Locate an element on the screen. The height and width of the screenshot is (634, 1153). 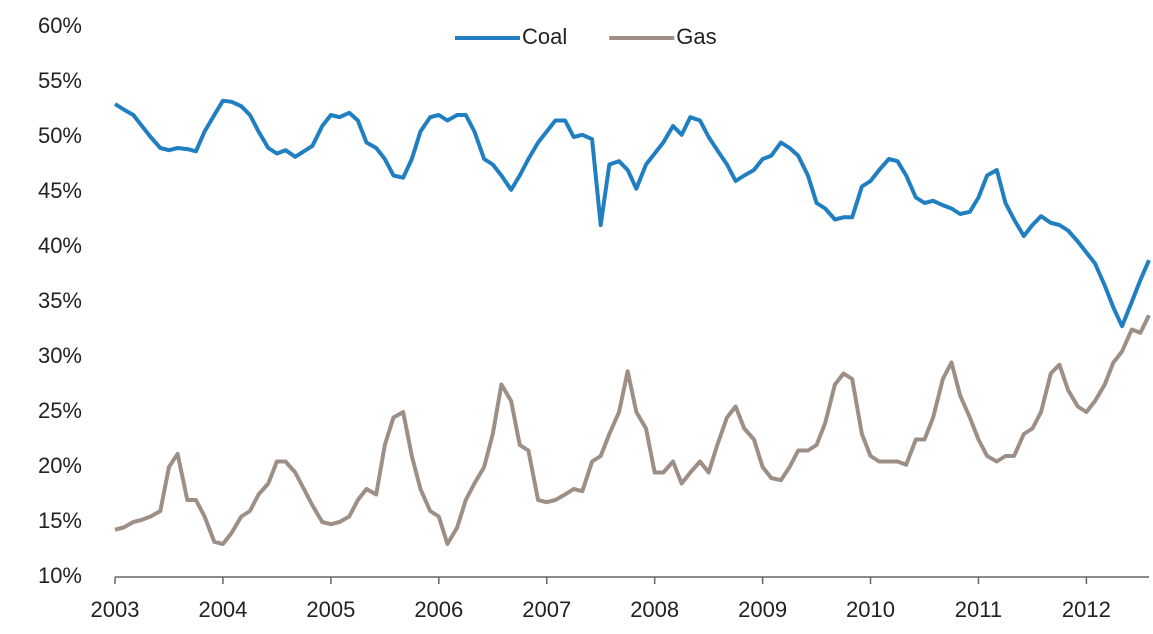
legend-label: Coal is located at coordinates (544, 36).